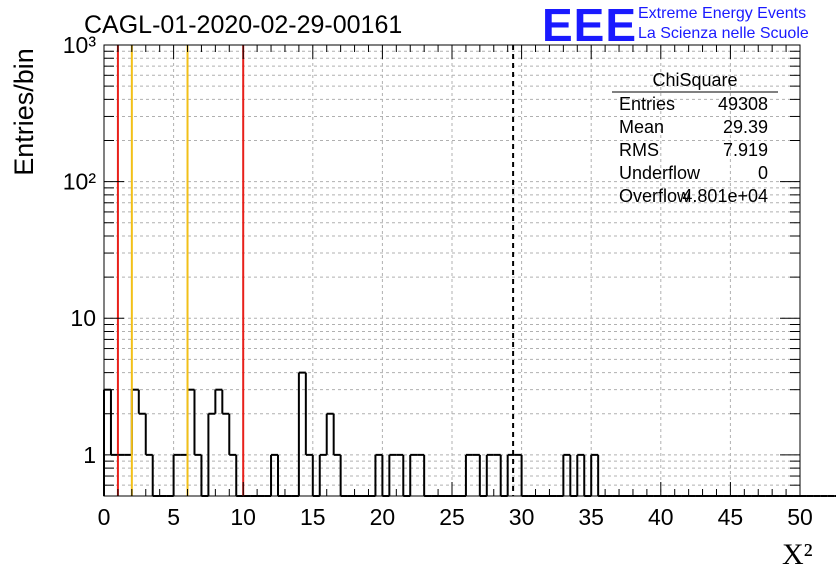 The image size is (836, 572). What do you see at coordinates (24, 112) in the screenshot?
I see `y-axis-label: Entries/bin` at bounding box center [24, 112].